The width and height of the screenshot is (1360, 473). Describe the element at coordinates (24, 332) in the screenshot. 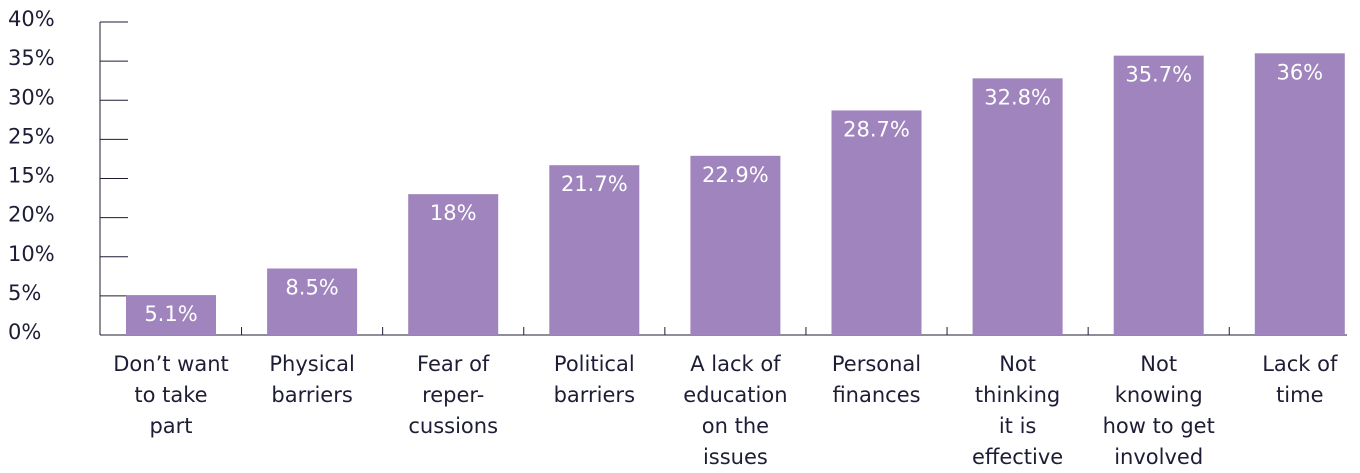

I see `y-tick-label: 0%` at that location.